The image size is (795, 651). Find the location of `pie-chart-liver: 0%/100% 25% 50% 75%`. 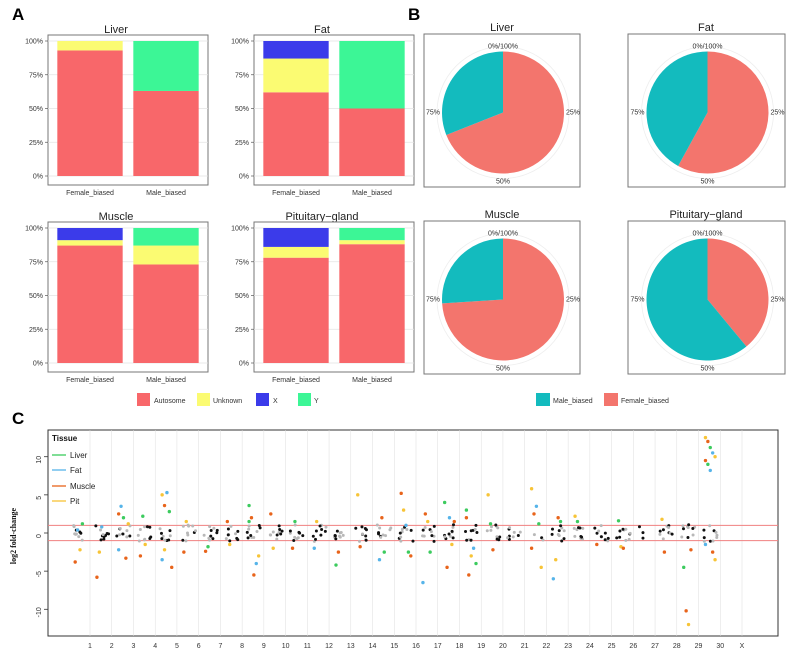

pie-chart-liver: 0%/100% 25% 50% 75% is located at coordinates (502, 110).